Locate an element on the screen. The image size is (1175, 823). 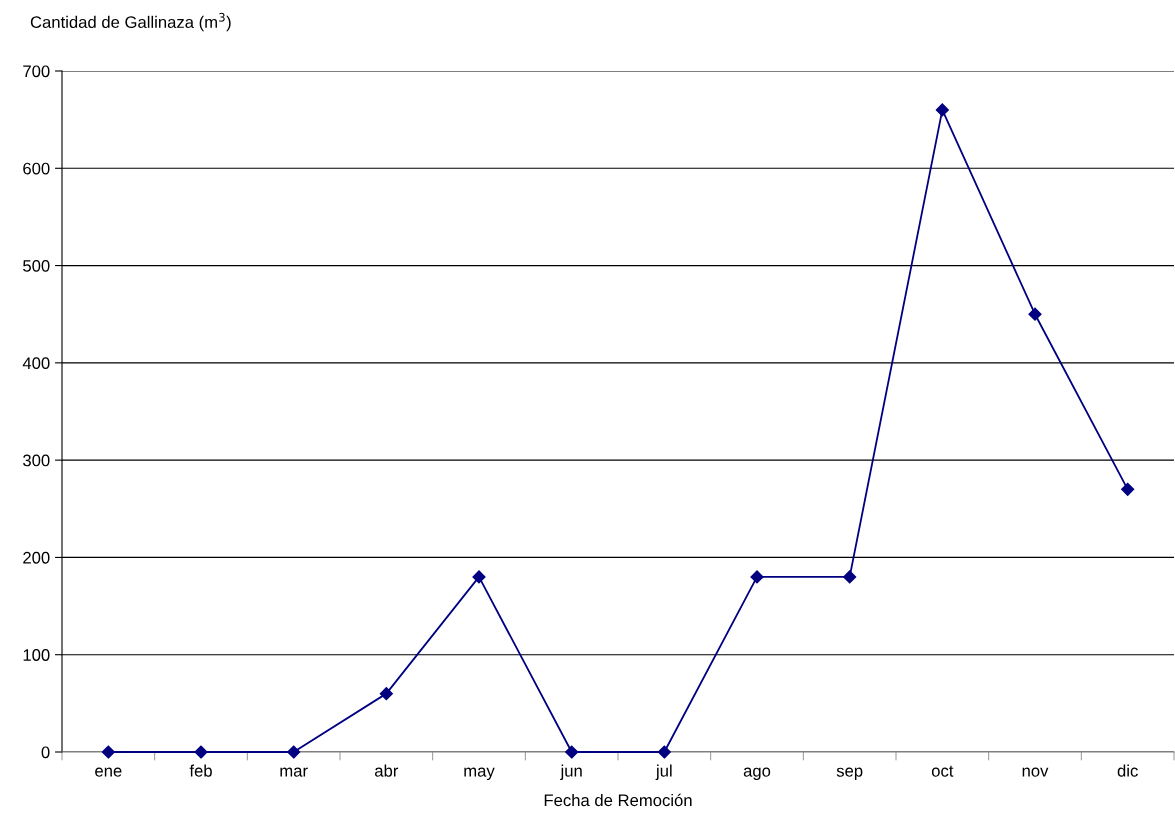
x-tick-label: oct is located at coordinates (942, 771).